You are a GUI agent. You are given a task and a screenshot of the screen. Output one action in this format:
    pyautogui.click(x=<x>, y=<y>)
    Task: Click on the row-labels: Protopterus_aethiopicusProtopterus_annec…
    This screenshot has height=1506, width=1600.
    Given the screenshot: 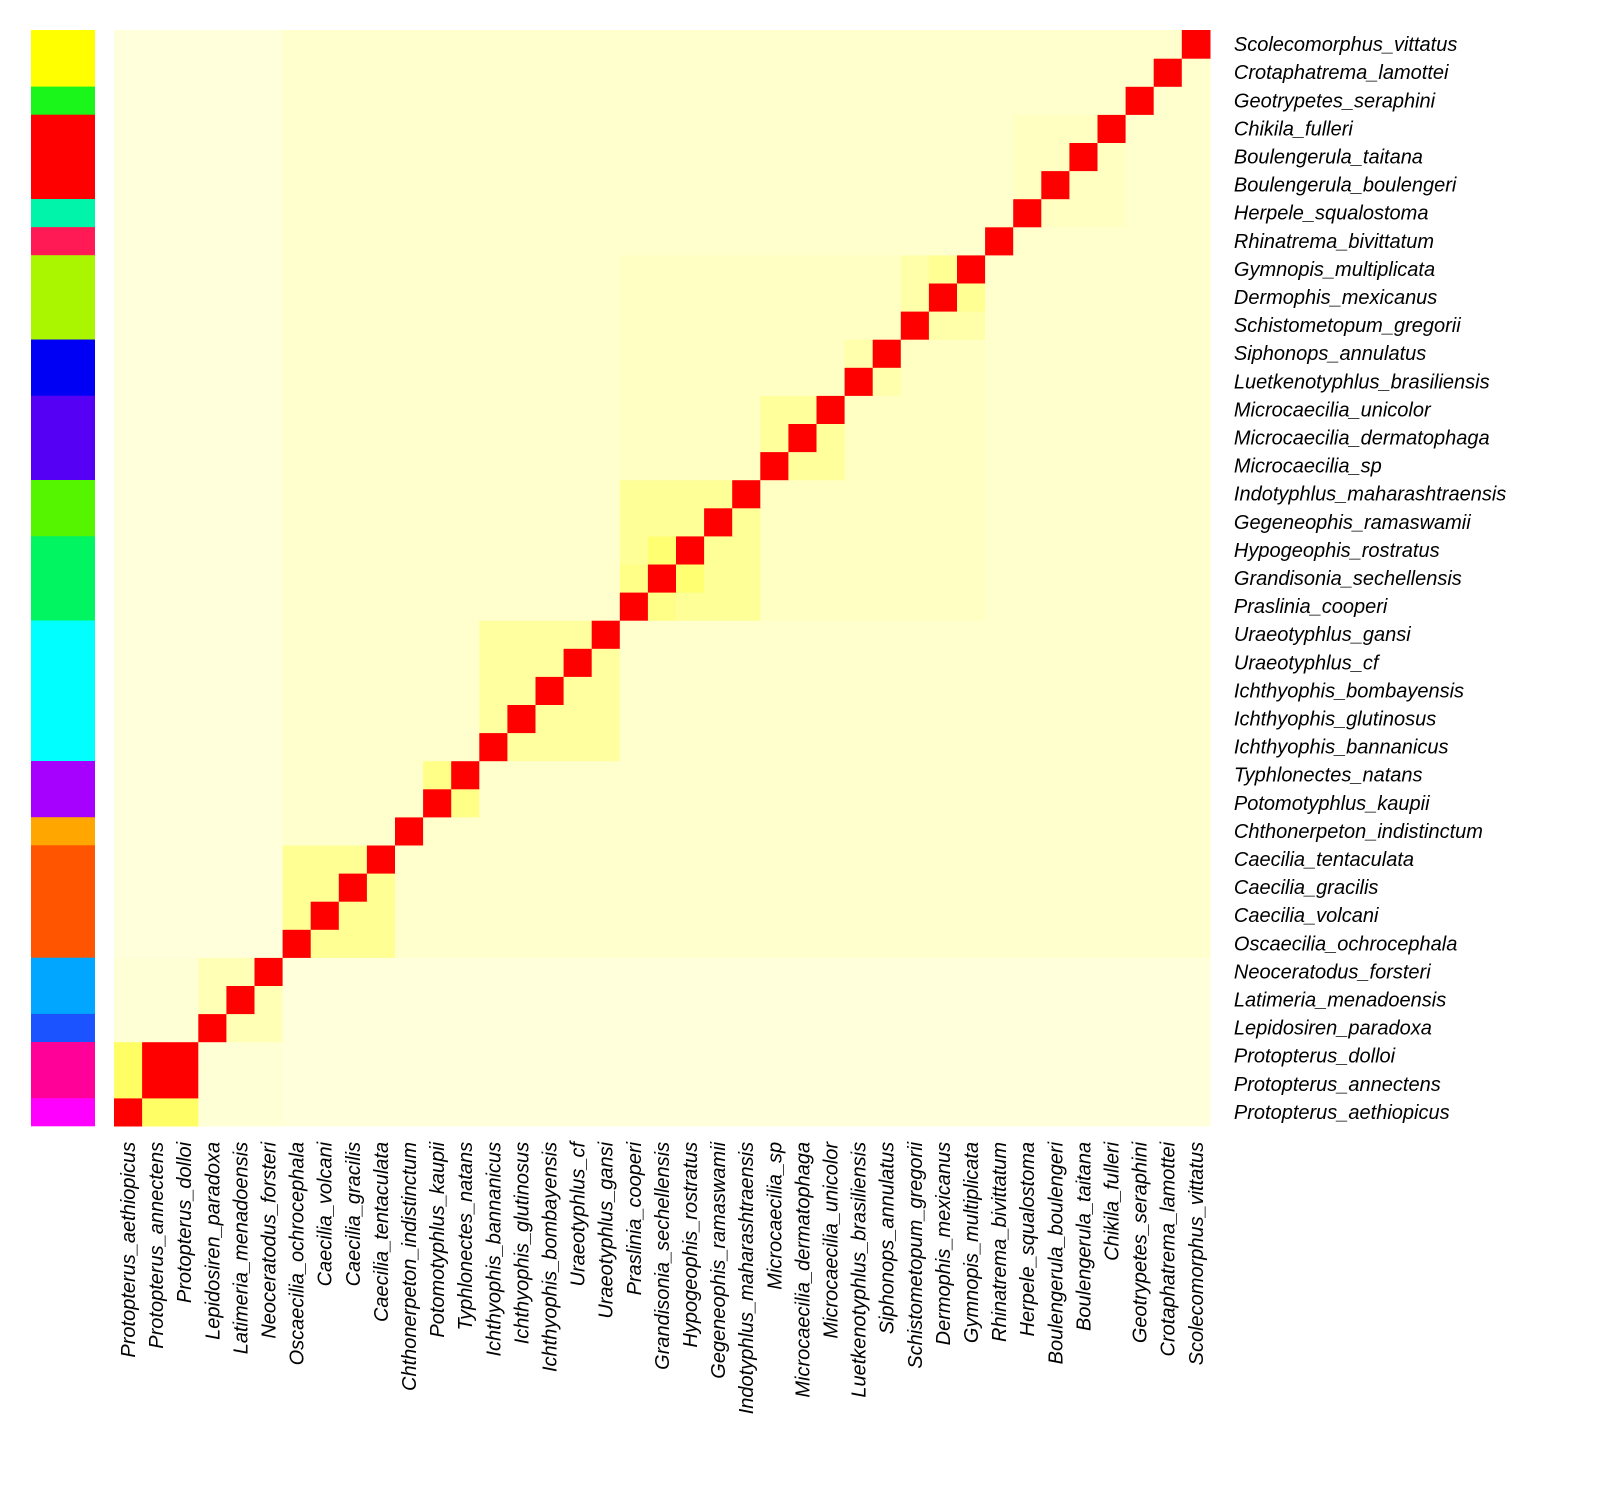 What is the action you would take?
    pyautogui.click(x=1370, y=579)
    